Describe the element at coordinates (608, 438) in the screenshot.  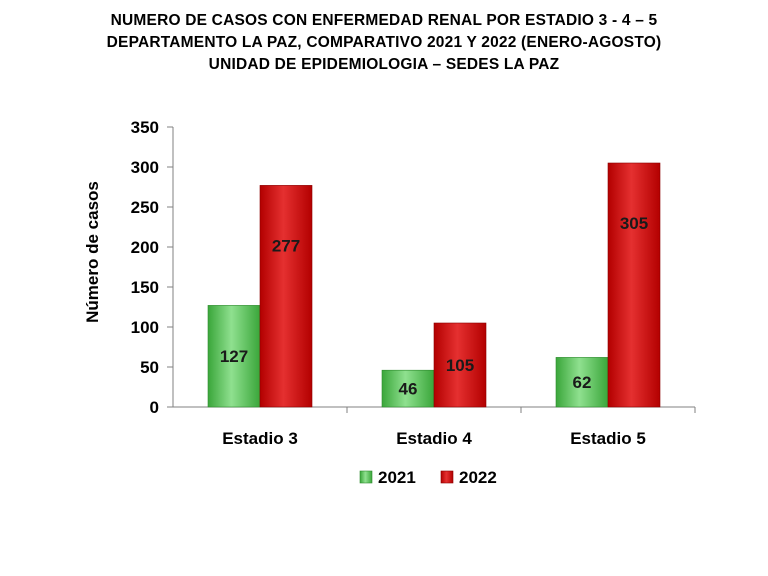
I see `x-category-label: Estadio 5` at that location.